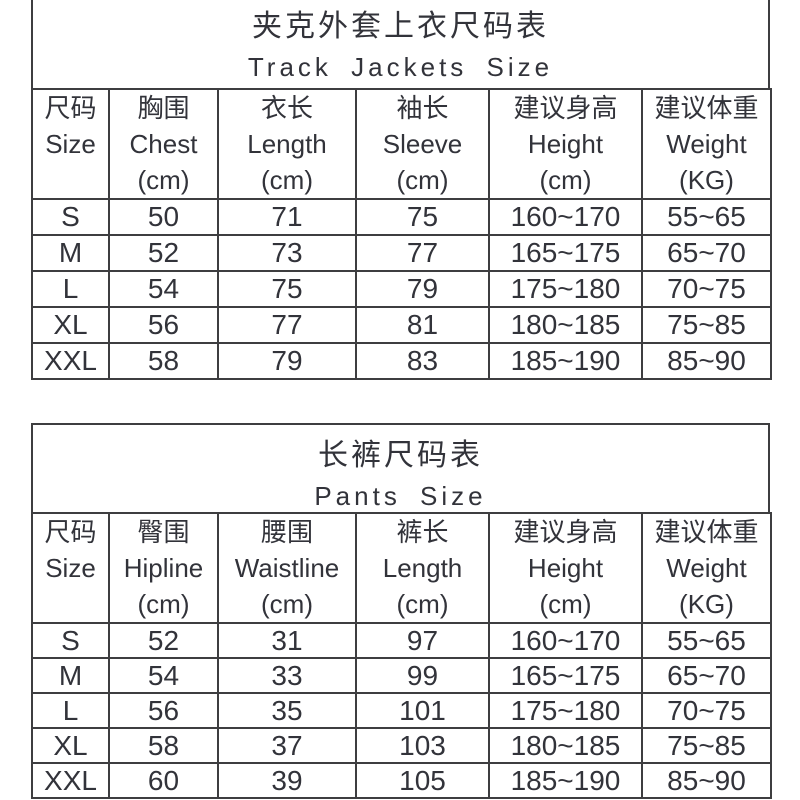 This screenshot has height=800, width=800. Describe the element at coordinates (422, 568) in the screenshot. I see `column-header-length: 裤长 Length (cm)` at that location.